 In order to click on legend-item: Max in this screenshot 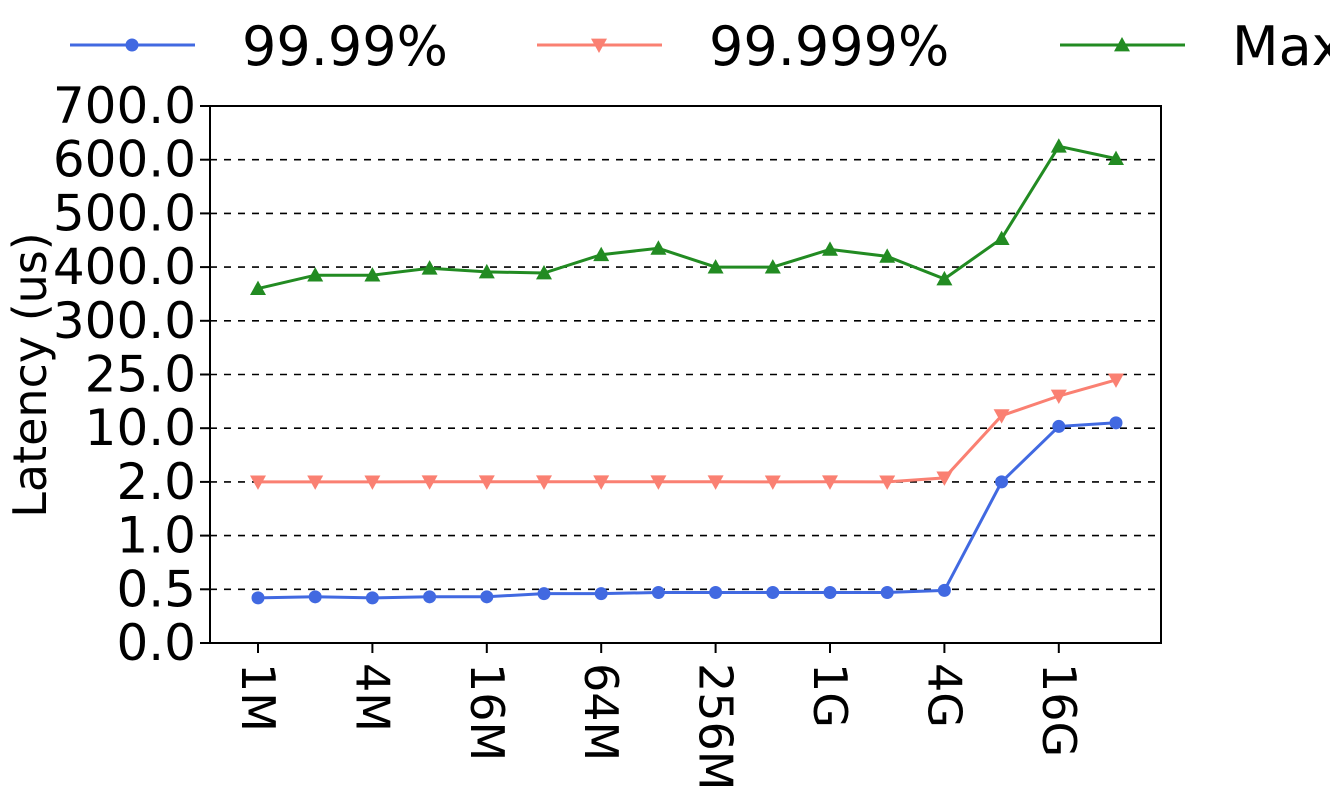, I will do `click(1195, 46)`.